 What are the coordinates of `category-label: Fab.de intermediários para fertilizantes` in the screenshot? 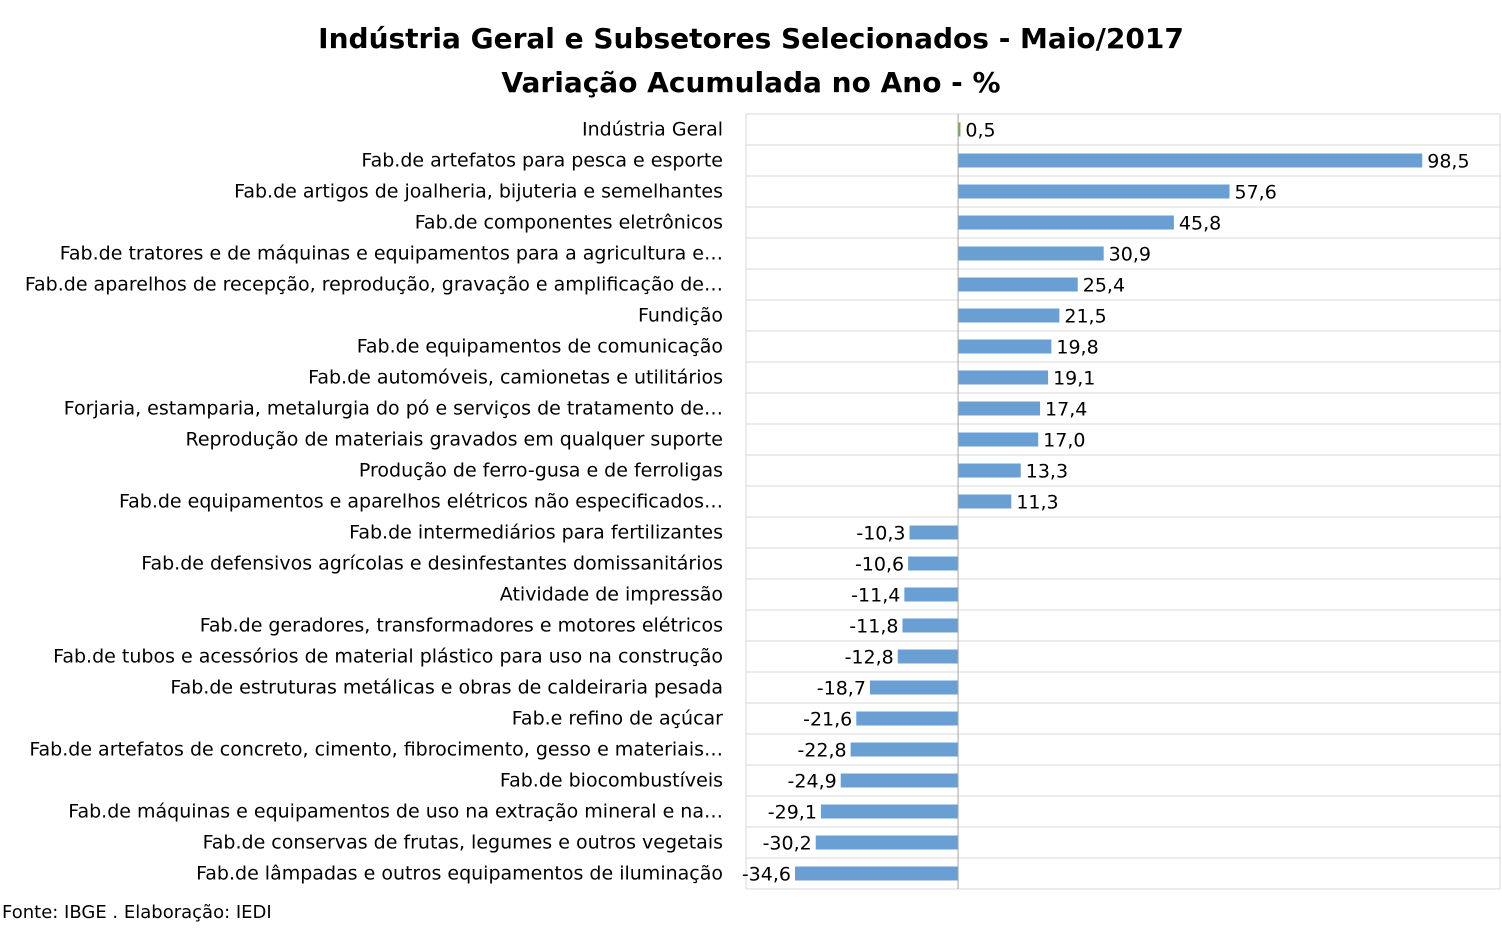 It's located at (536, 533).